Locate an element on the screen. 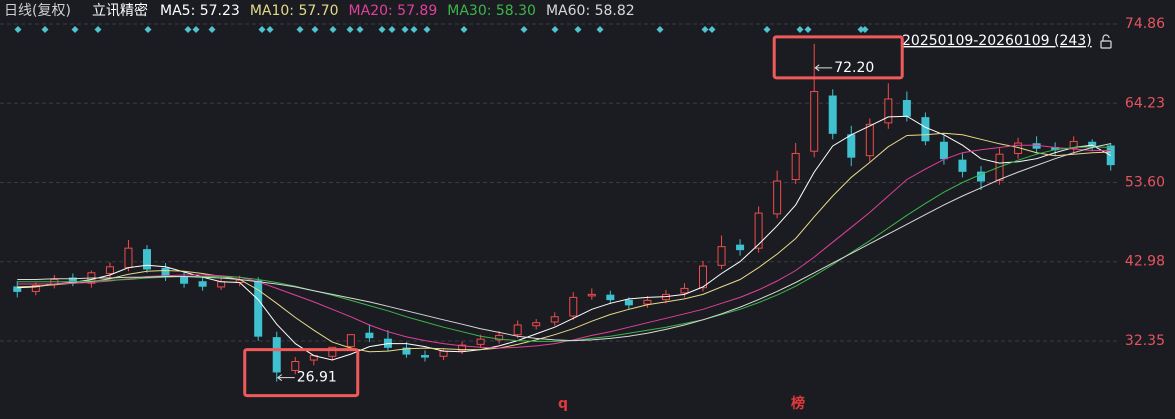 This screenshot has height=419, width=1175. event-marker: q is located at coordinates (563, 404).